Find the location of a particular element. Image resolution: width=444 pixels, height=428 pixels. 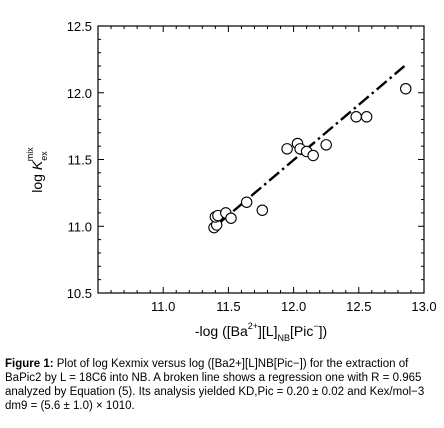

y-axis-title: log Kexmix is located at coordinates (37, 170).